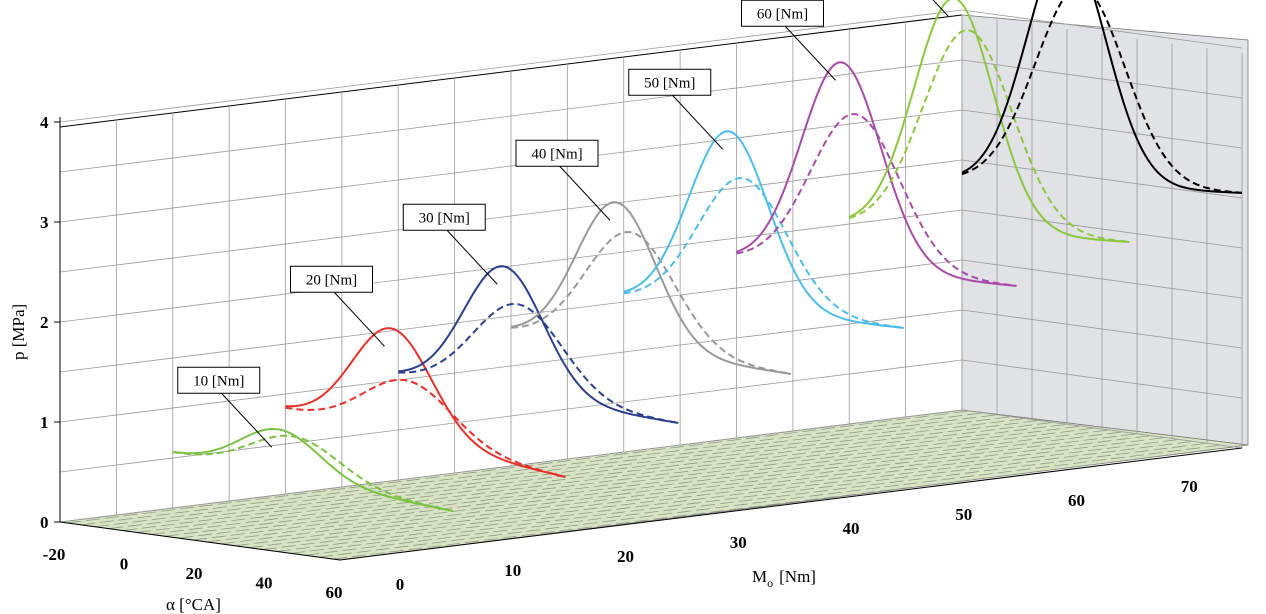 This screenshot has height=614, width=1266. I want to click on m-axis-line, so click(791, 504).